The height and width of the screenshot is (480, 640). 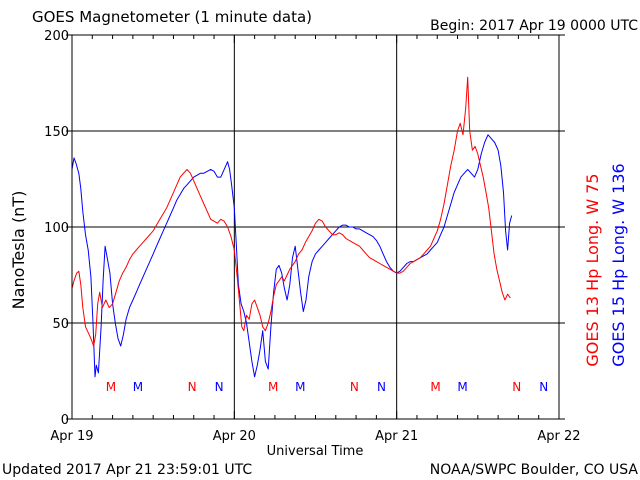 What do you see at coordinates (18, 250) in the screenshot?
I see `y-axis-label: NanoTesla (nT)` at bounding box center [18, 250].